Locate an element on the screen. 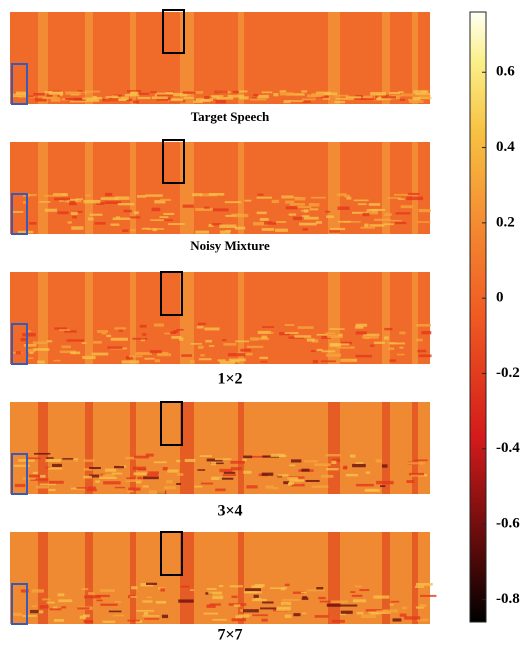 The width and height of the screenshot is (530, 645). black-box is located at coordinates (173, 161).